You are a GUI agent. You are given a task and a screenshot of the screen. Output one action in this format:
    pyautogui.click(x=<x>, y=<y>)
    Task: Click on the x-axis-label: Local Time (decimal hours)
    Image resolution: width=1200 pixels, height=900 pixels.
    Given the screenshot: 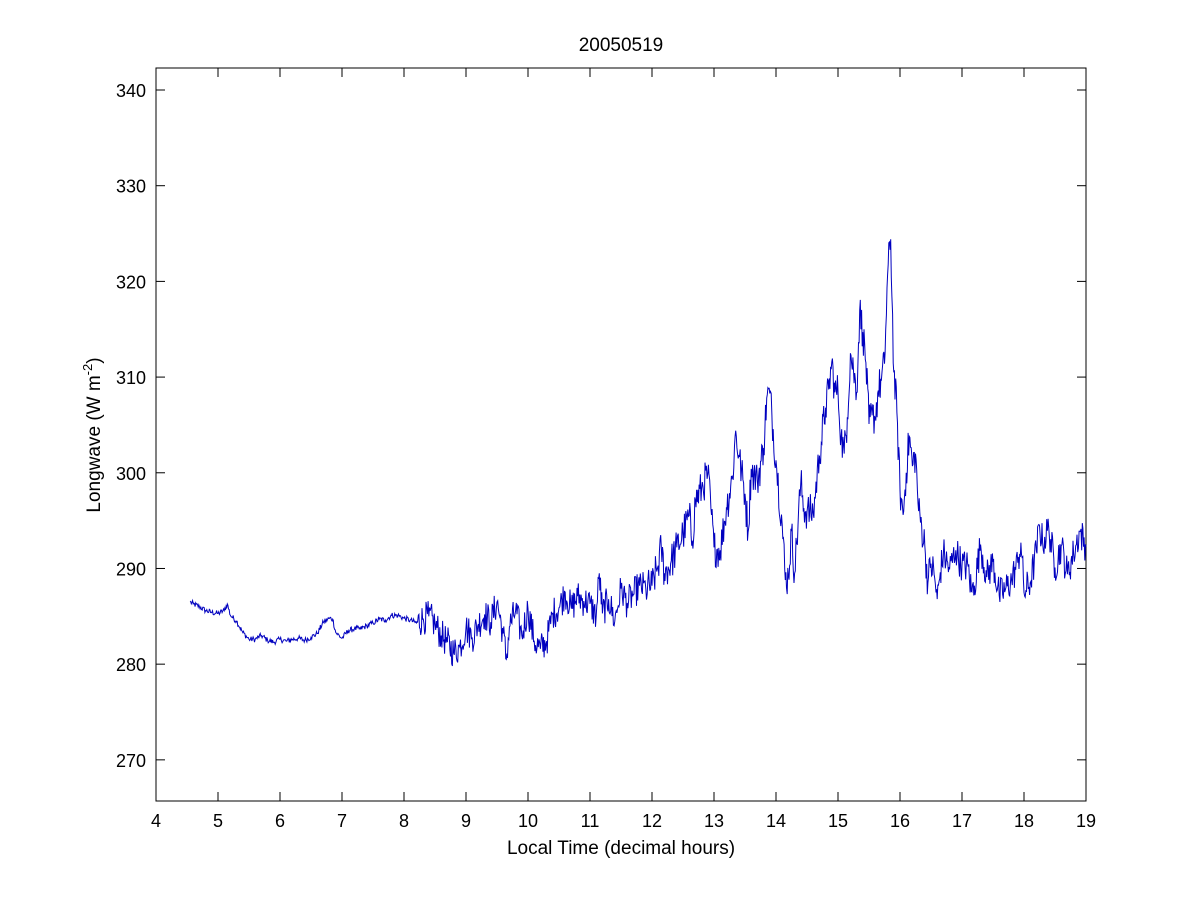 What is the action you would take?
    pyautogui.click(x=621, y=848)
    